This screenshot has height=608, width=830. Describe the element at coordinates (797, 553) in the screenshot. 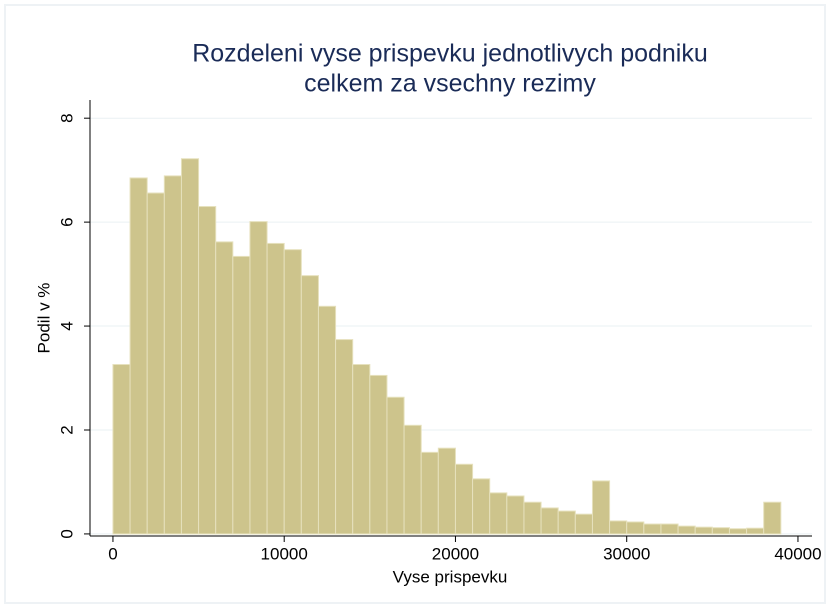

I see `x-tick-label: 40000` at that location.